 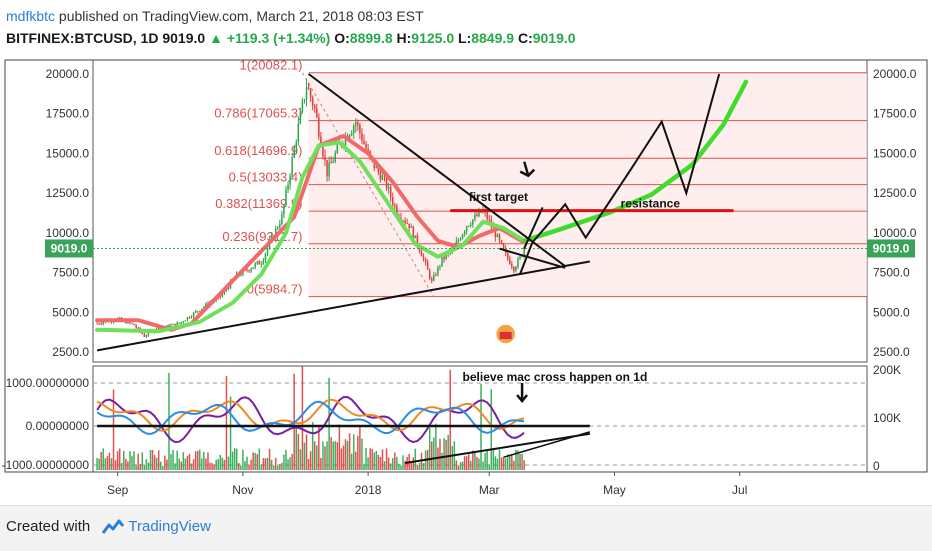 What do you see at coordinates (522, 393) in the screenshot?
I see `down-arrow-icon` at bounding box center [522, 393].